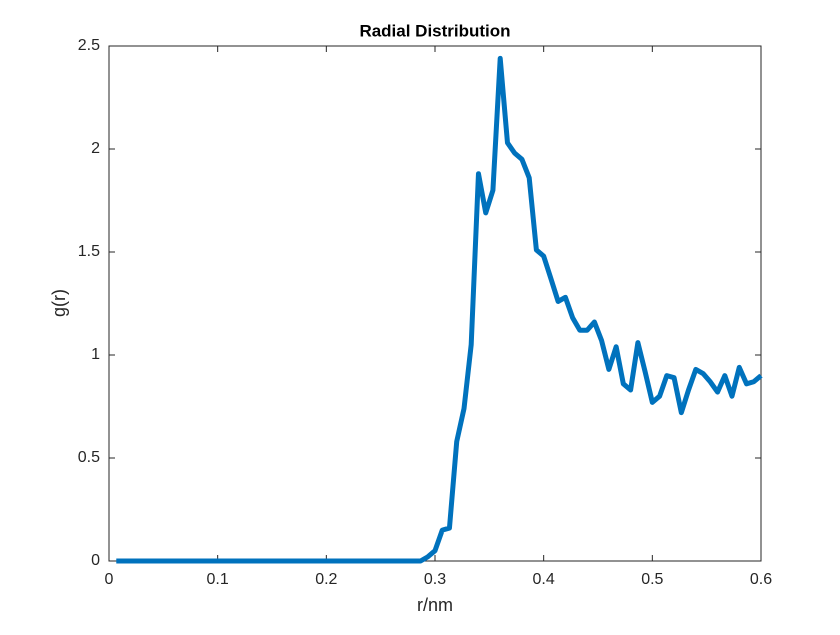 The width and height of the screenshot is (840, 635). Describe the element at coordinates (435, 579) in the screenshot. I see `x-tick-label: 0.3` at that location.